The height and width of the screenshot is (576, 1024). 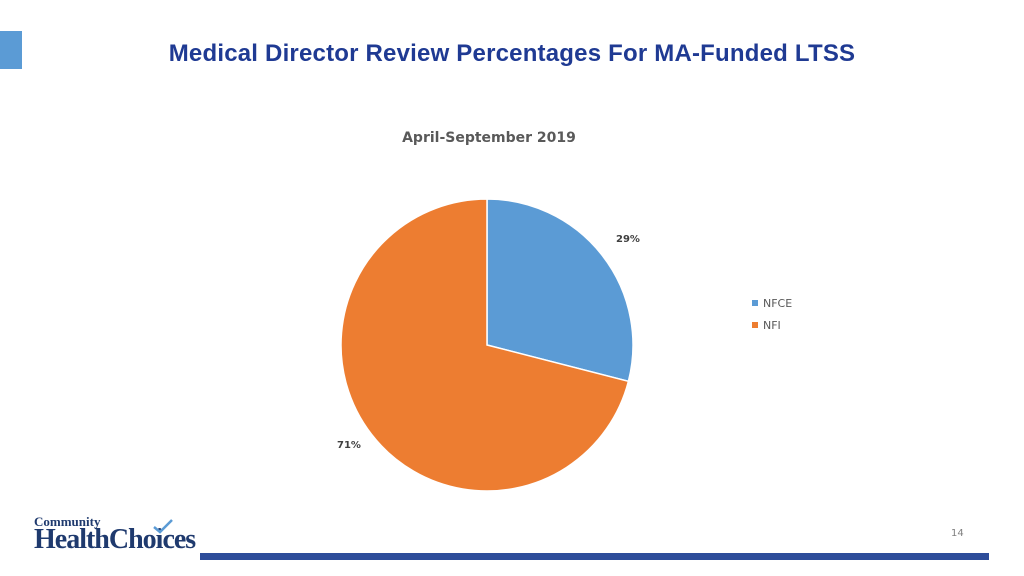 I want to click on legend-swatch-nfce, so click(x=755, y=303).